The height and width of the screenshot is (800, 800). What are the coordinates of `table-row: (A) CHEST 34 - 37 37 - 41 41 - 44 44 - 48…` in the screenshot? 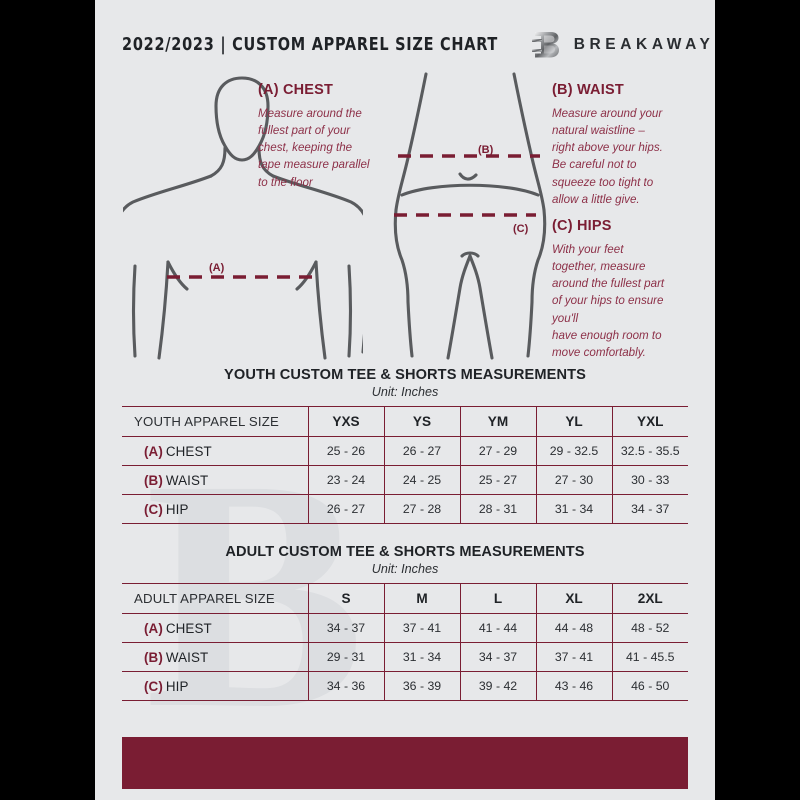 It's located at (405, 628).